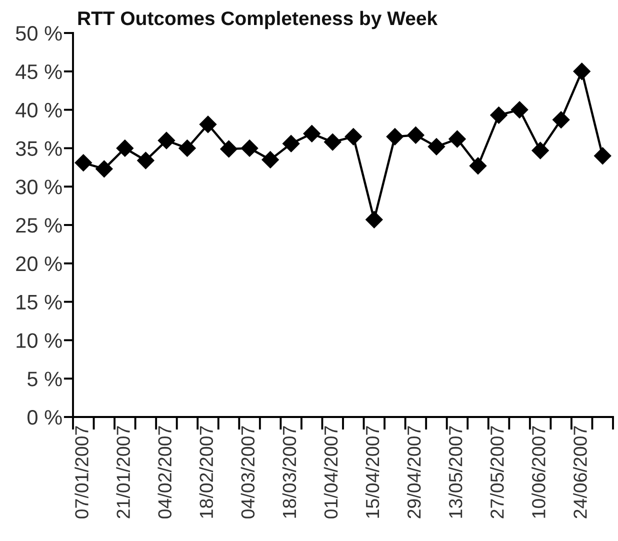 Image resolution: width=618 pixels, height=541 pixels. What do you see at coordinates (39, 110) in the screenshot?
I see `y-tick-label: 40 %` at bounding box center [39, 110].